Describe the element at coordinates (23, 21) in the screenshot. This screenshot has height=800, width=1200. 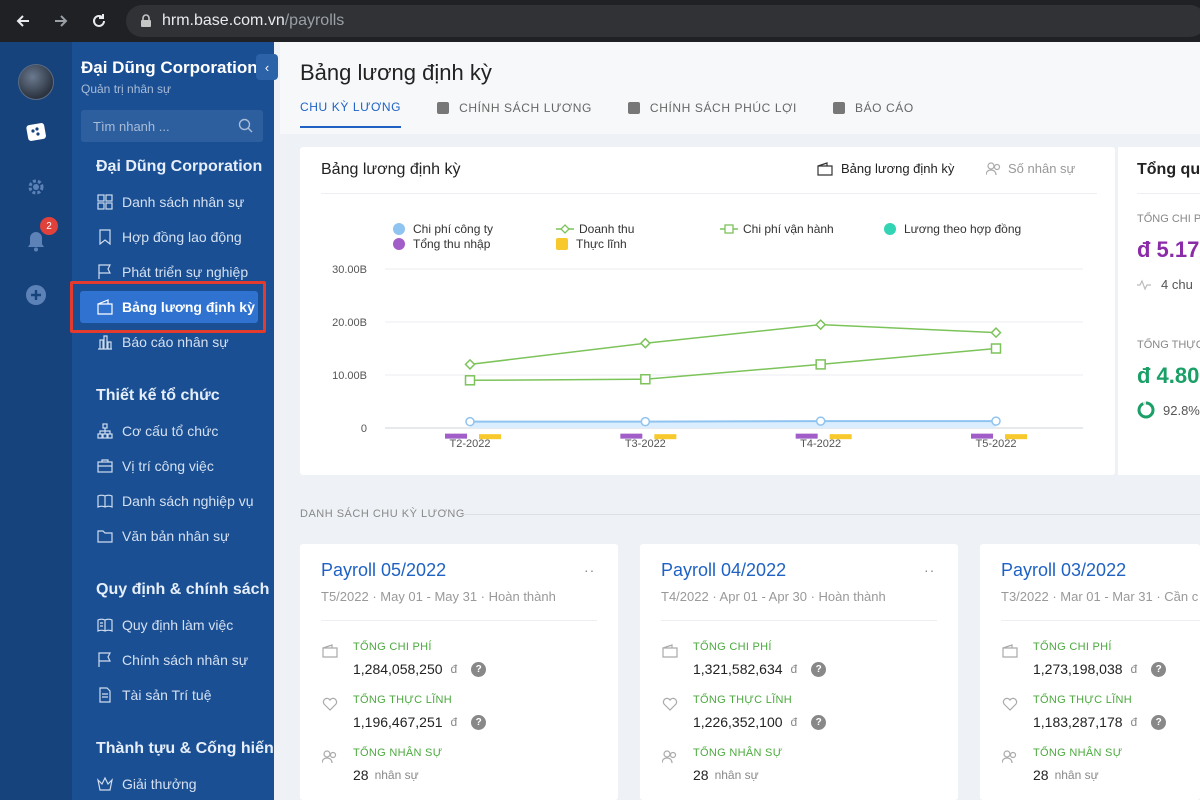
I see `back-button` at that location.